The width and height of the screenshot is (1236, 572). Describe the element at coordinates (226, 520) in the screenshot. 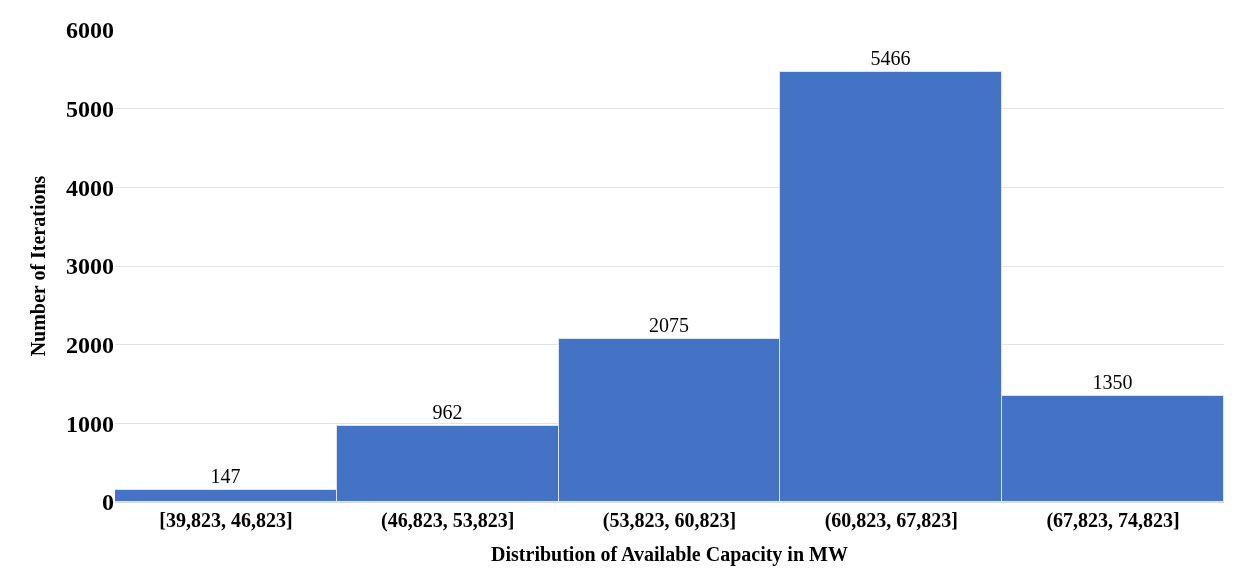

I see `x-tick-label: [39,823, 46,823]` at that location.